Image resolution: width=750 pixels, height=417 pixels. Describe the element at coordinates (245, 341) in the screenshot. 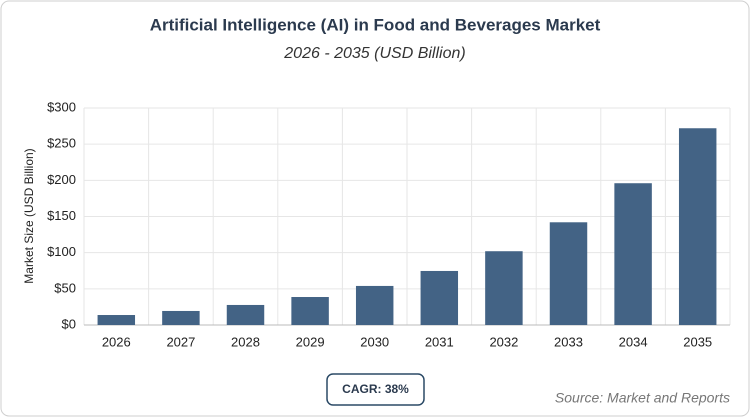

I see `x-tick-label: 2028` at that location.